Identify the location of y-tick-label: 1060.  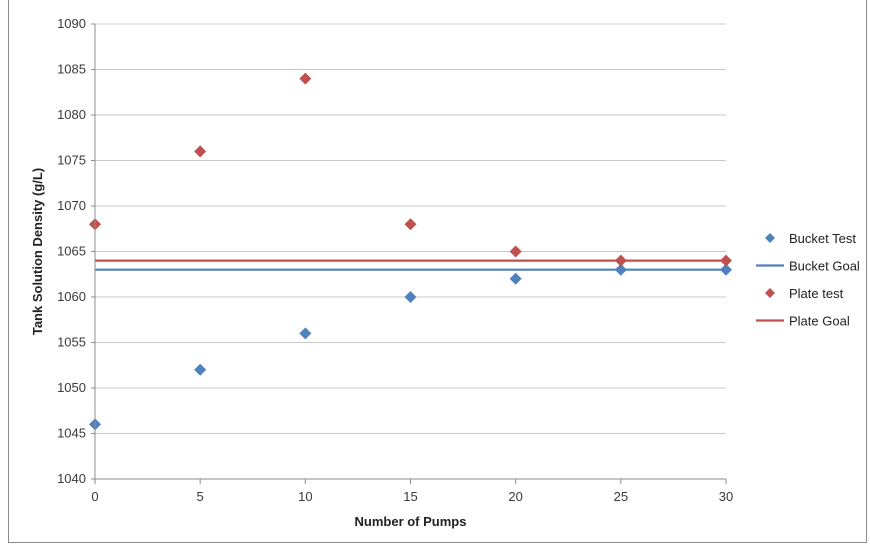
(71, 296).